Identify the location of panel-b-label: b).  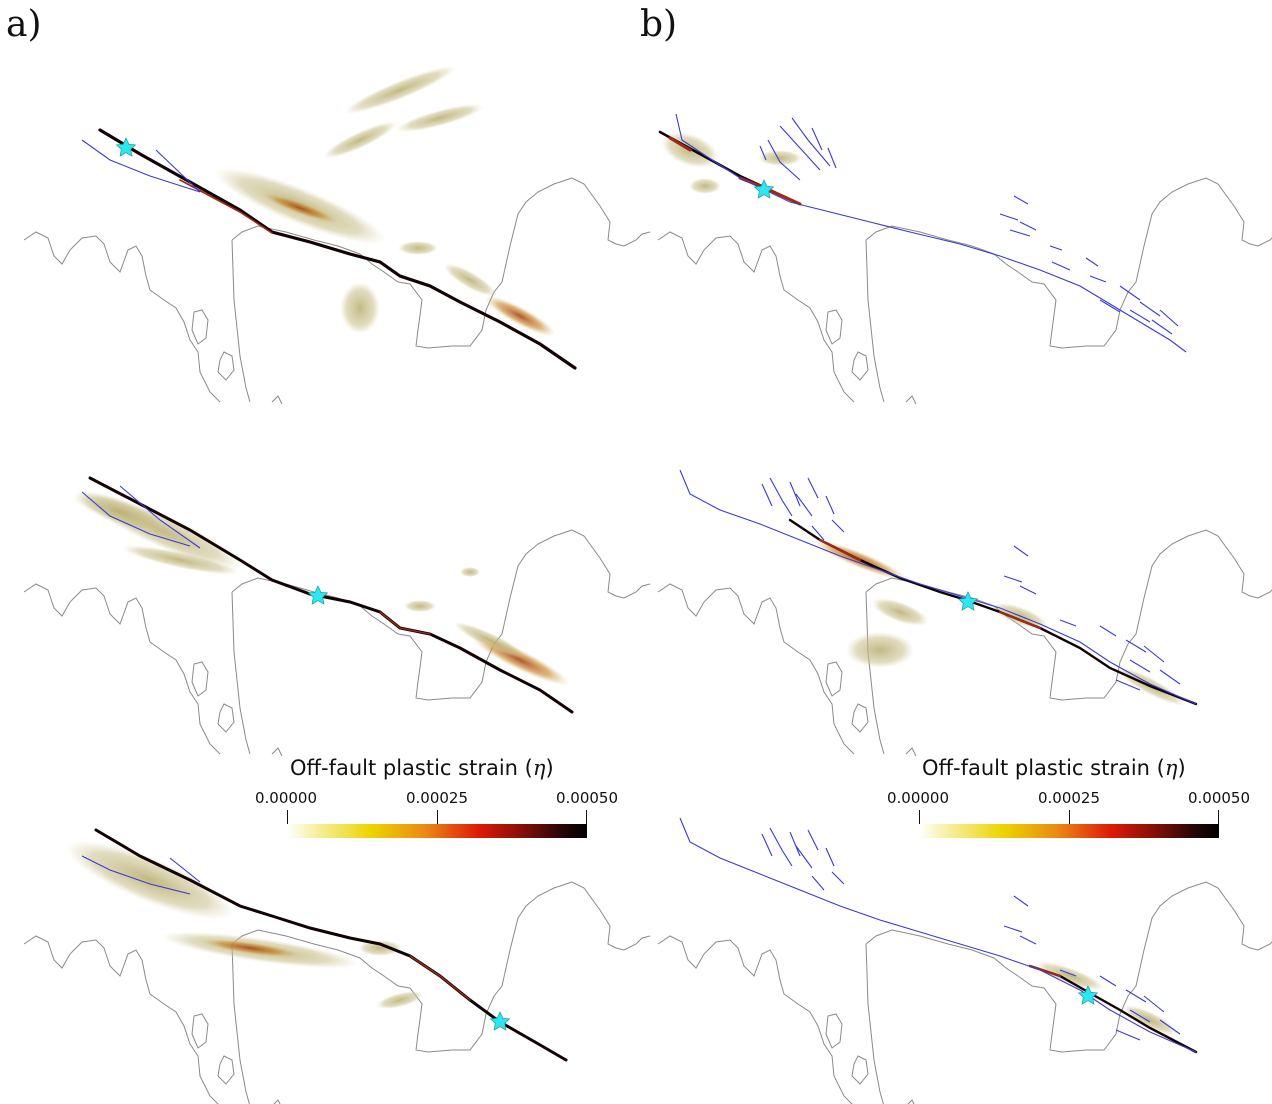
(659, 24).